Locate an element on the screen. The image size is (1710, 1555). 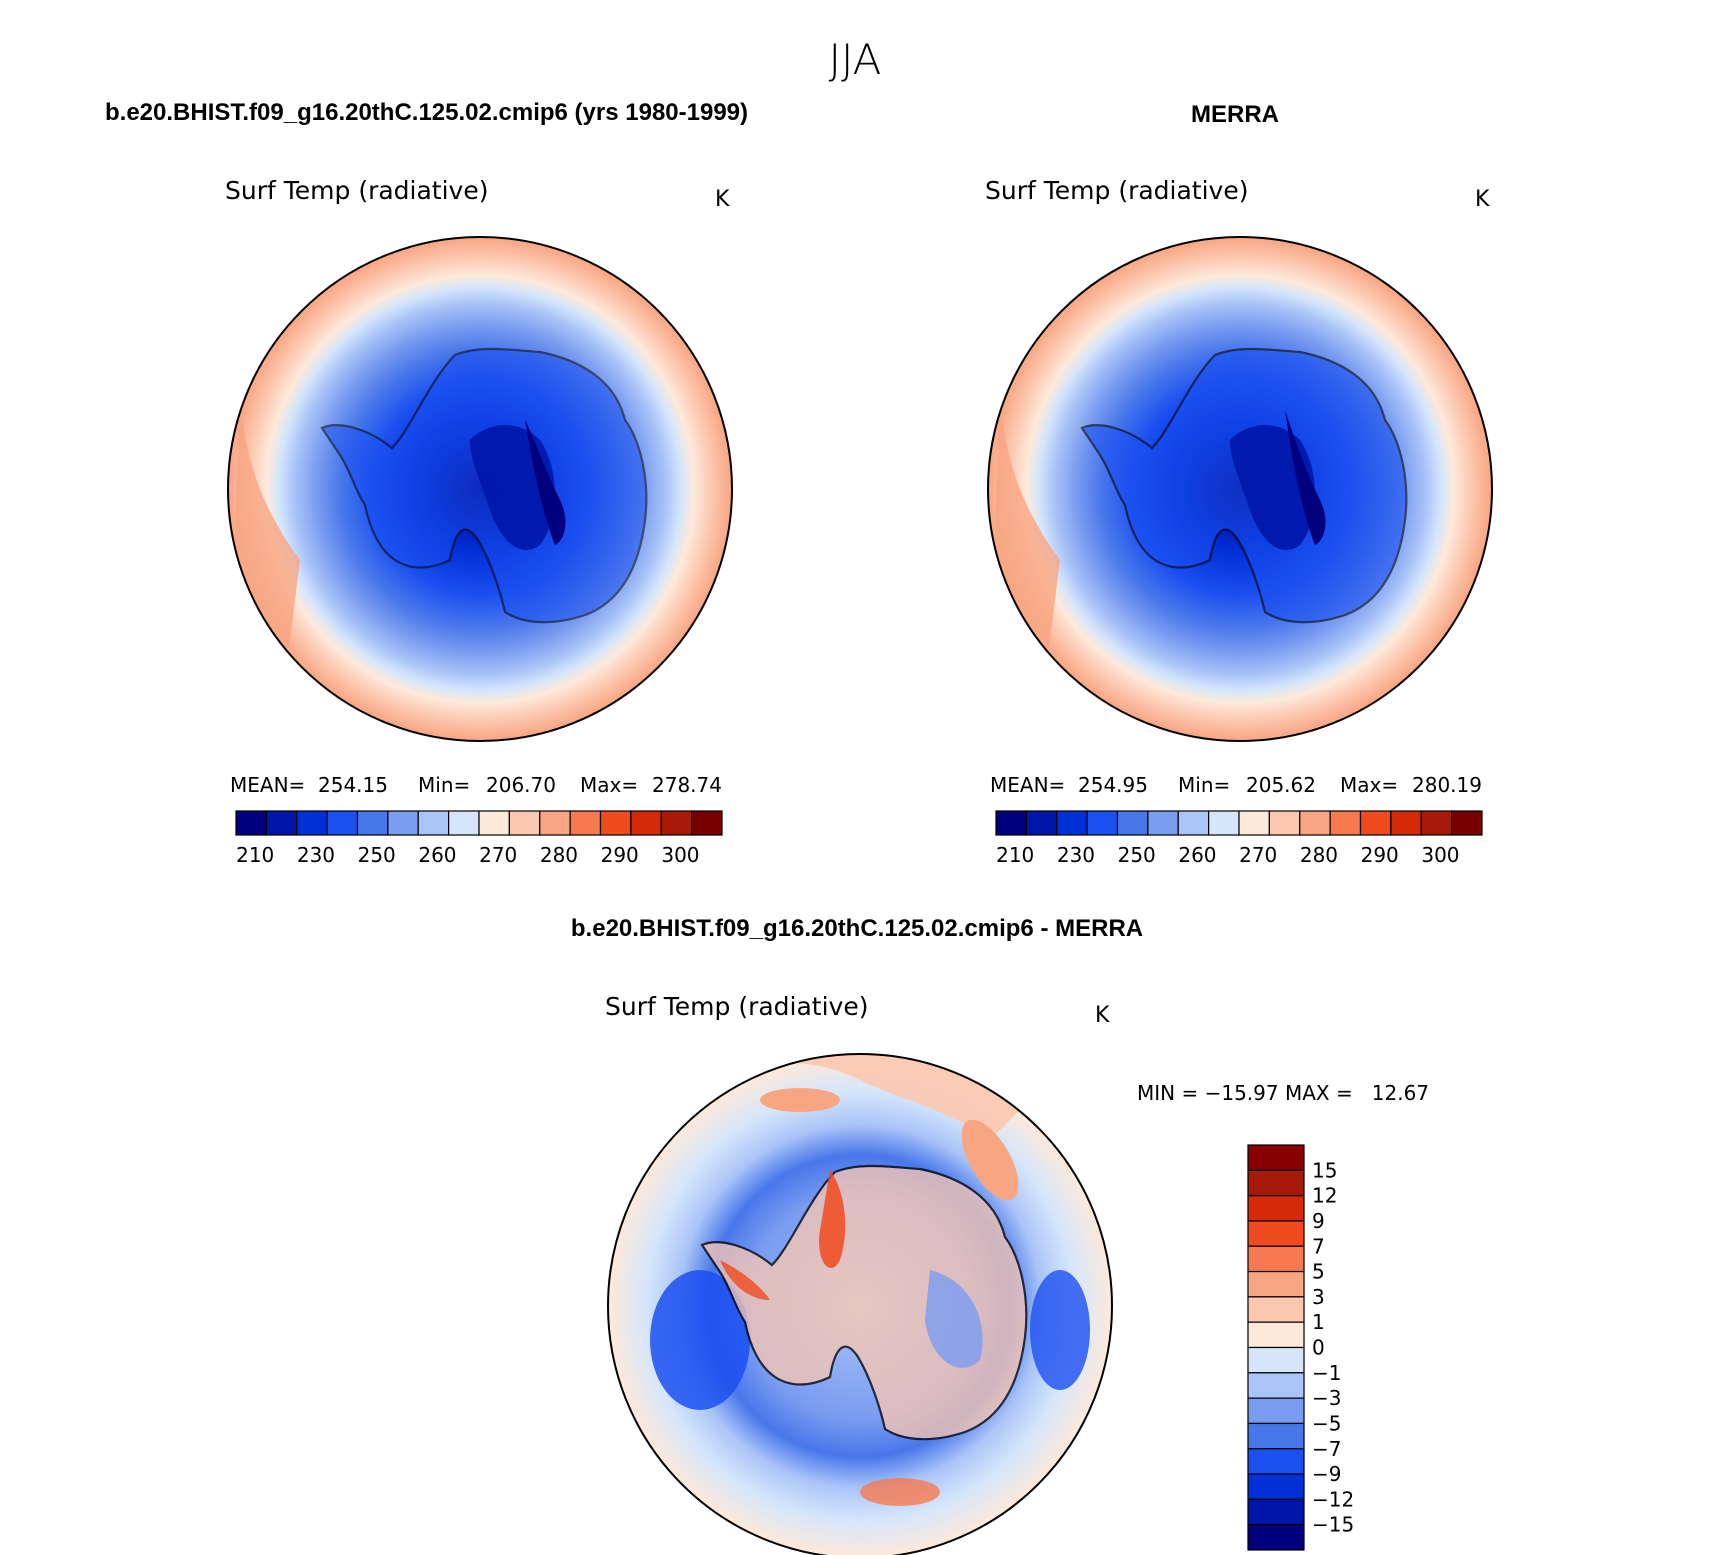
colorbar-tick-label: 15 is located at coordinates (1324, 1170).